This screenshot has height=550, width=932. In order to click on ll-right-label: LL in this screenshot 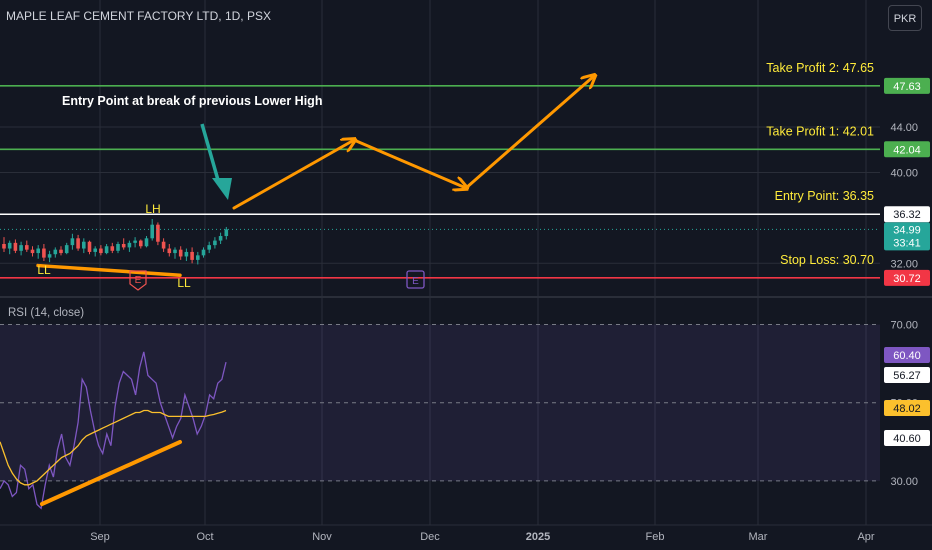, I will do `click(184, 283)`.